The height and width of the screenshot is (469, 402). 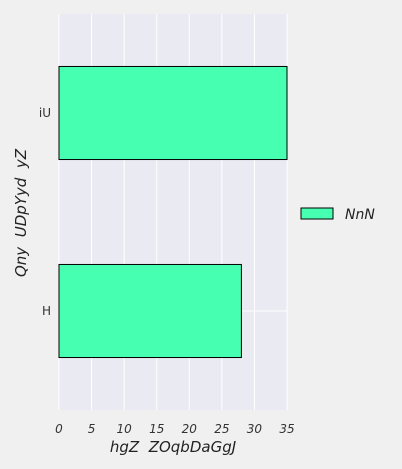 I want to click on x-tick-label: 5, so click(x=92, y=429).